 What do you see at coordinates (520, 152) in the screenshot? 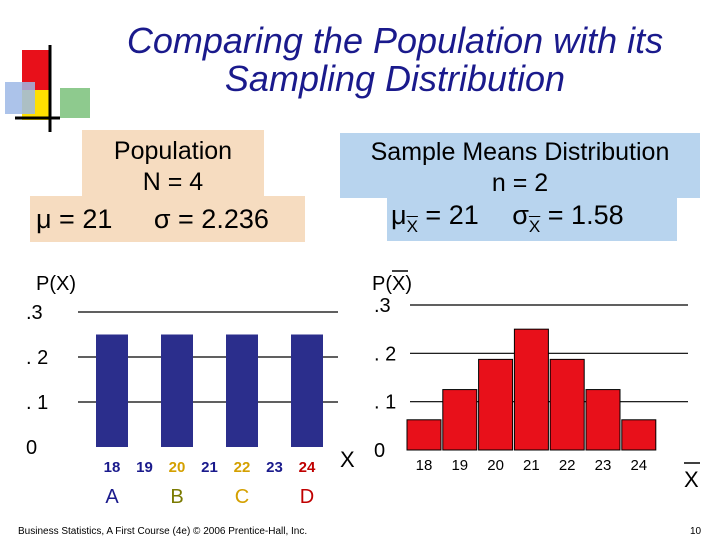
I see `sample-label: Sample Means Distribution` at bounding box center [520, 152].